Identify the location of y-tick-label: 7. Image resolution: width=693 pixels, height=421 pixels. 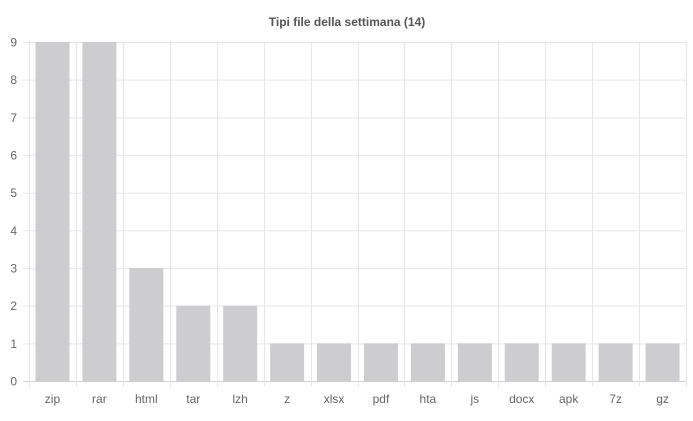
(13, 118).